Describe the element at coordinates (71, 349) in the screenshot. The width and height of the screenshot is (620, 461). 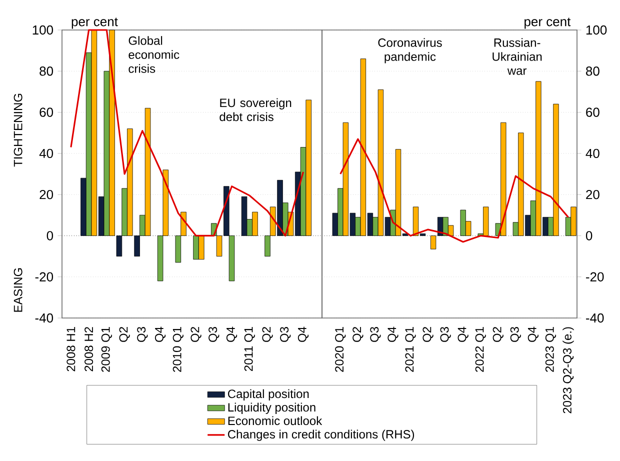
I see `x-tick-label: 2008 H1` at that location.